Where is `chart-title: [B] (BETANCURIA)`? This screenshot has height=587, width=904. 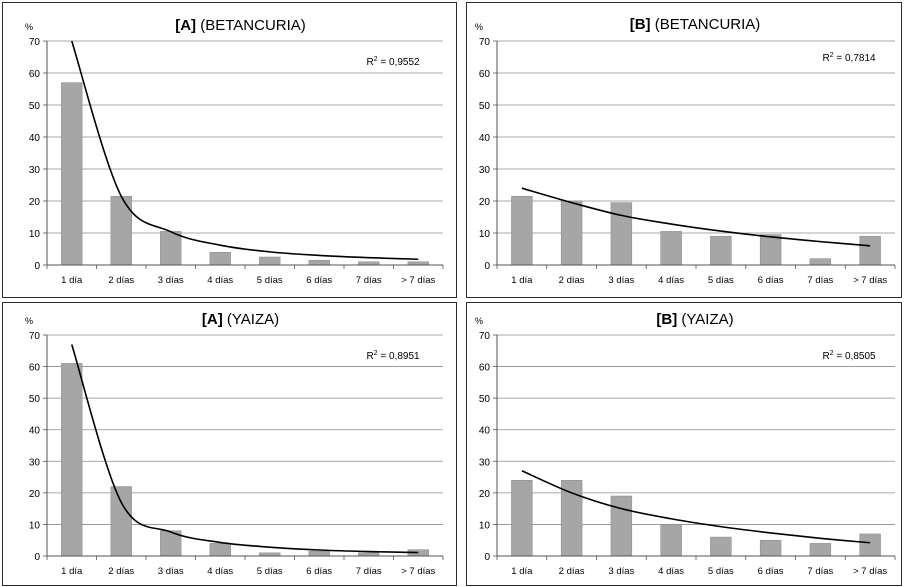 chart-title: [B] (BETANCURIA) is located at coordinates (695, 24).